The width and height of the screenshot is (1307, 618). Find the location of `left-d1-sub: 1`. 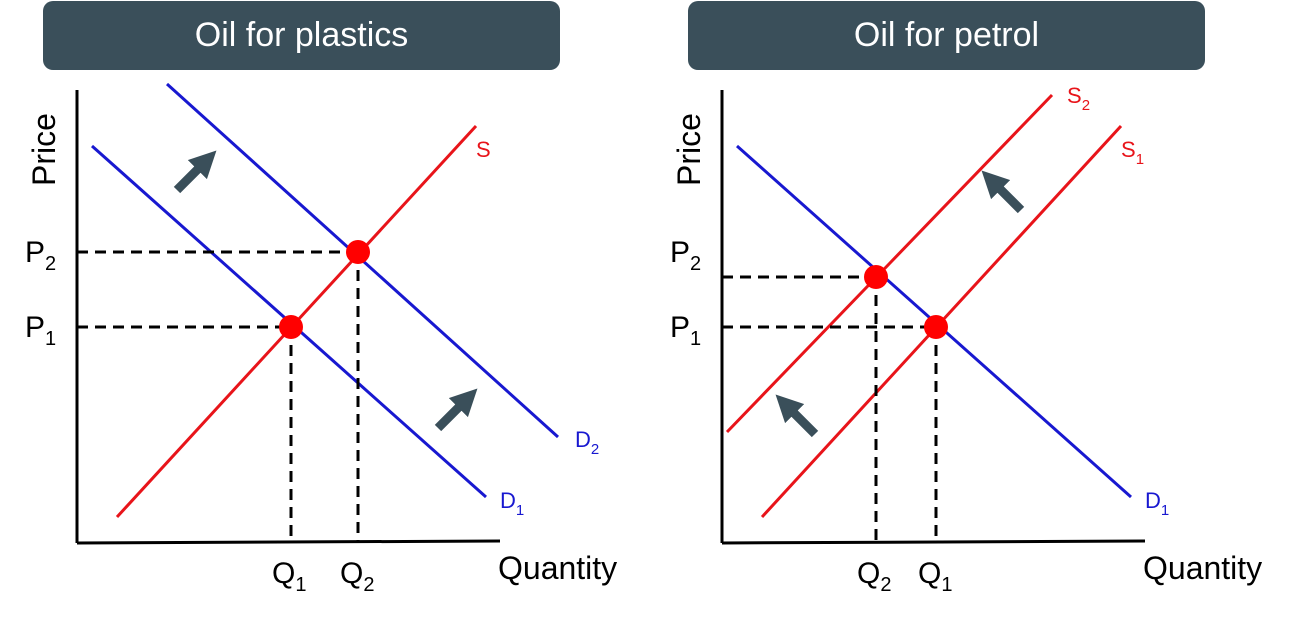

left-d1-sub: 1 is located at coordinates (520, 510).